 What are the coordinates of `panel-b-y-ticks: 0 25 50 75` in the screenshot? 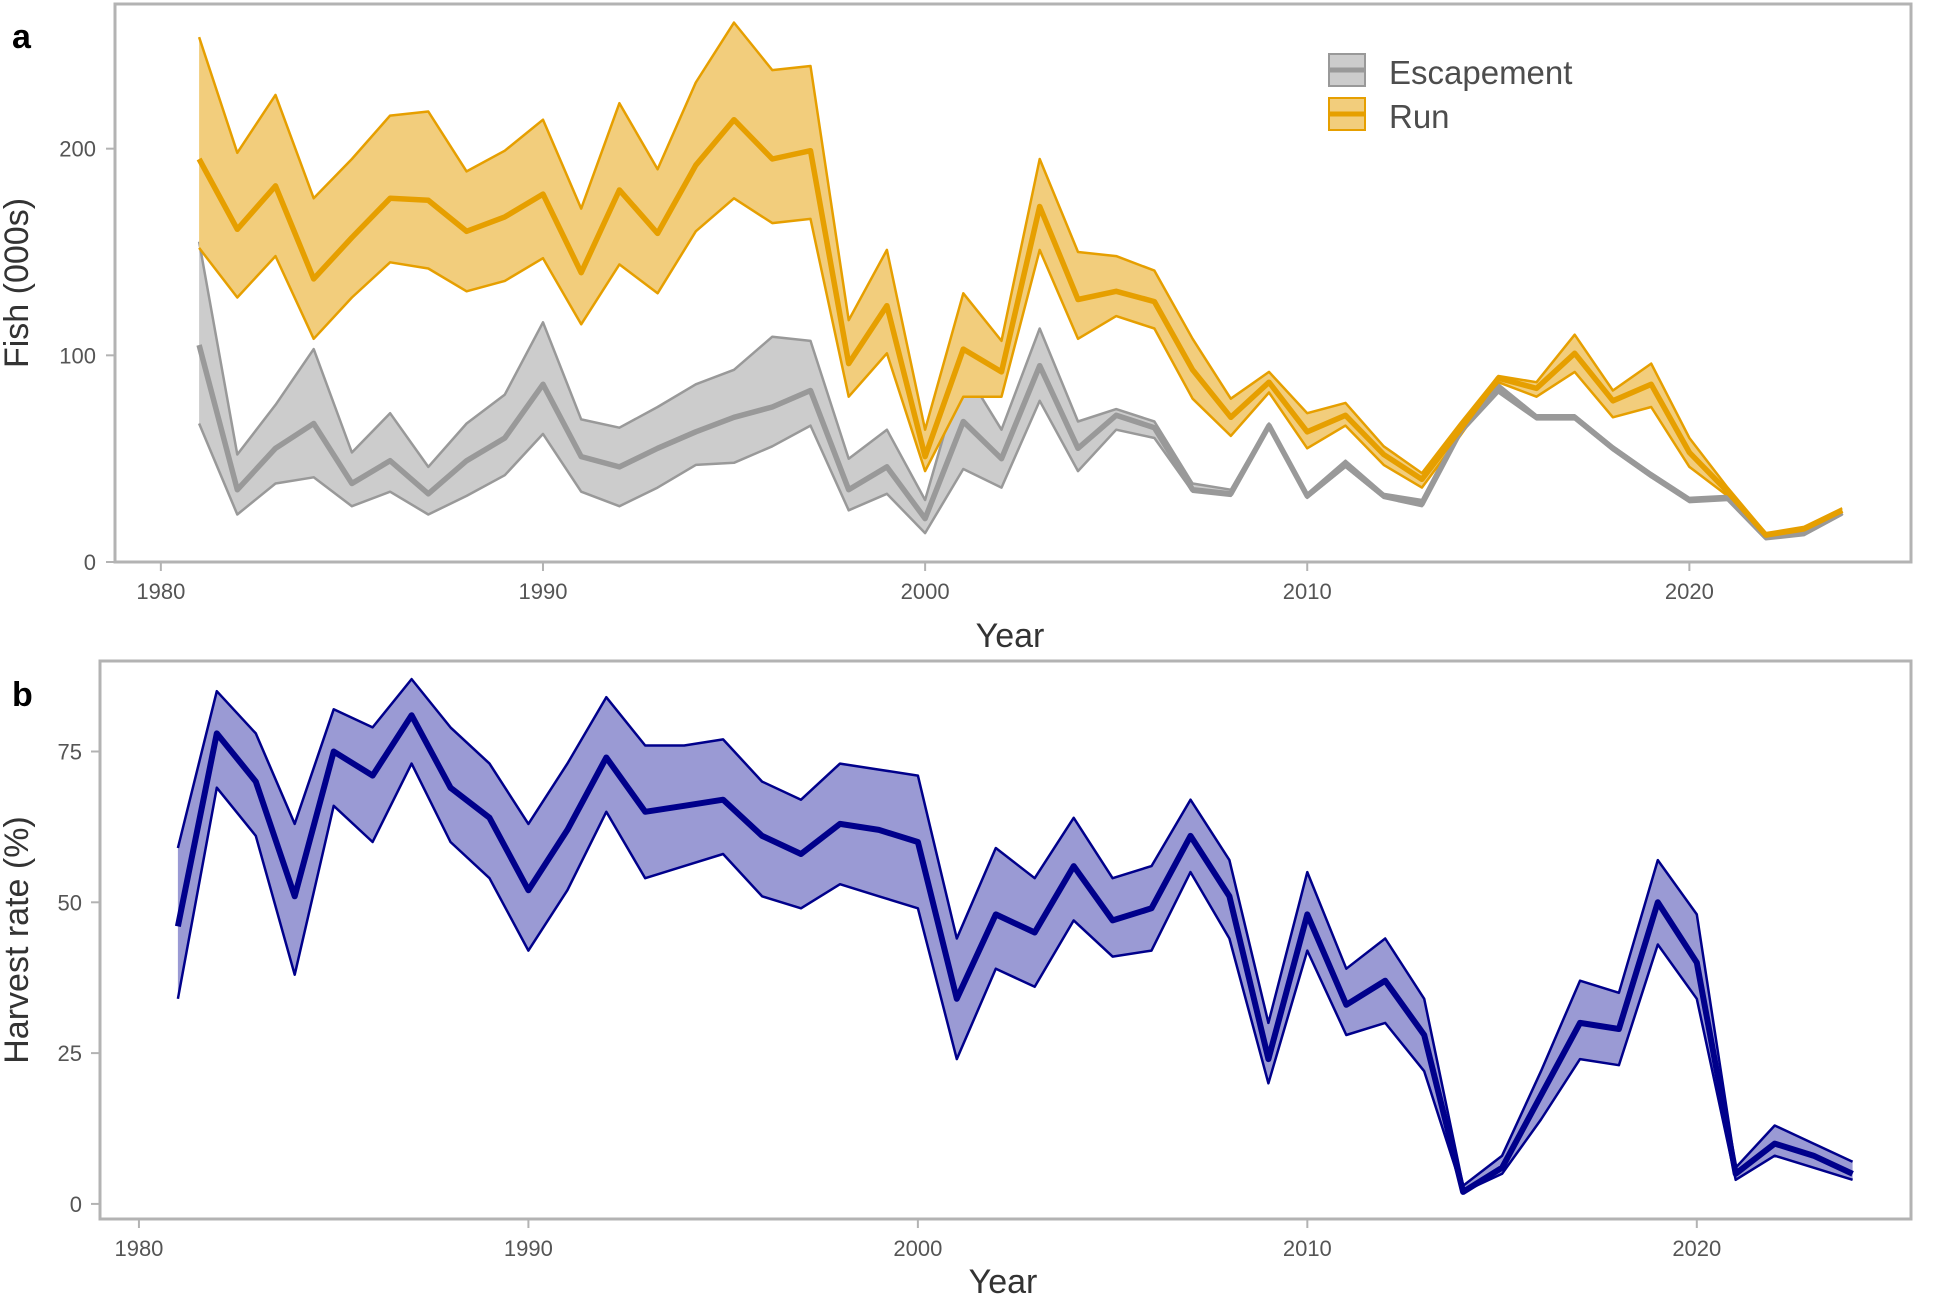 It's located at (79, 978).